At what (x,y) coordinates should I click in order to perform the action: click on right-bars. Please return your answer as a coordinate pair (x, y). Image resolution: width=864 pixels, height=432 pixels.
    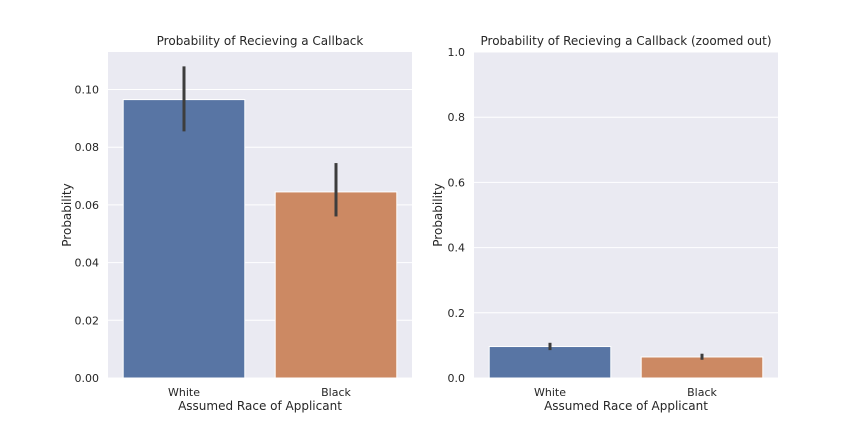
    Looking at the image, I should click on (626, 362).